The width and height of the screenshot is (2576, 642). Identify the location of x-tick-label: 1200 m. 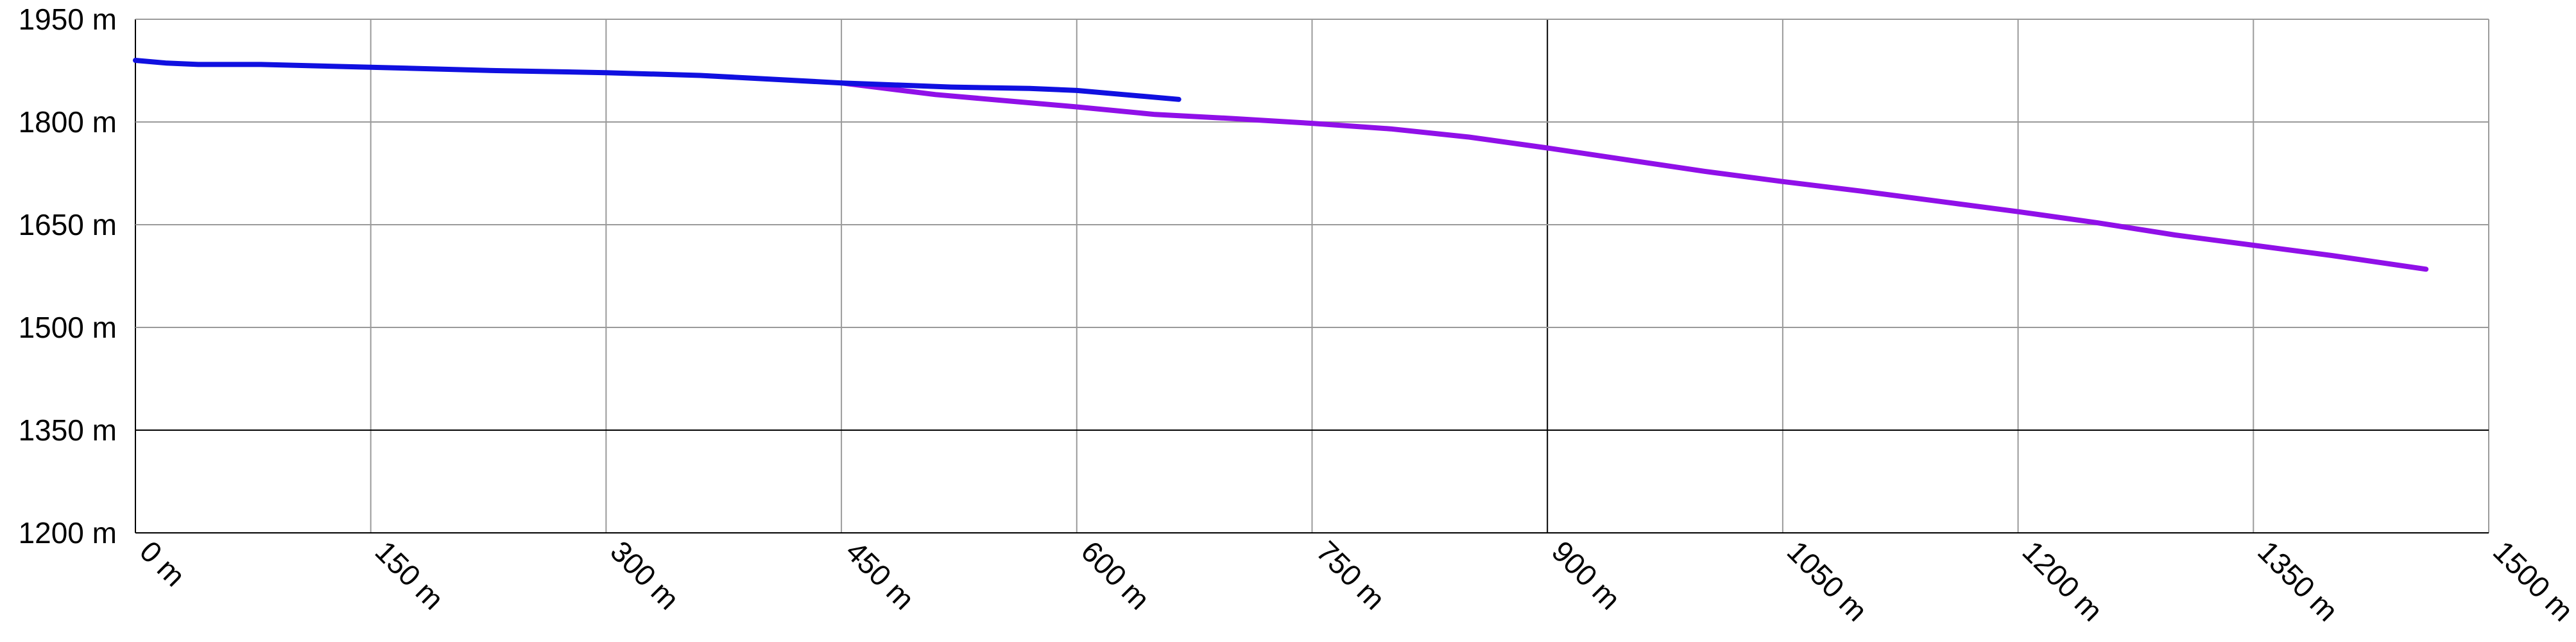
(2062, 580).